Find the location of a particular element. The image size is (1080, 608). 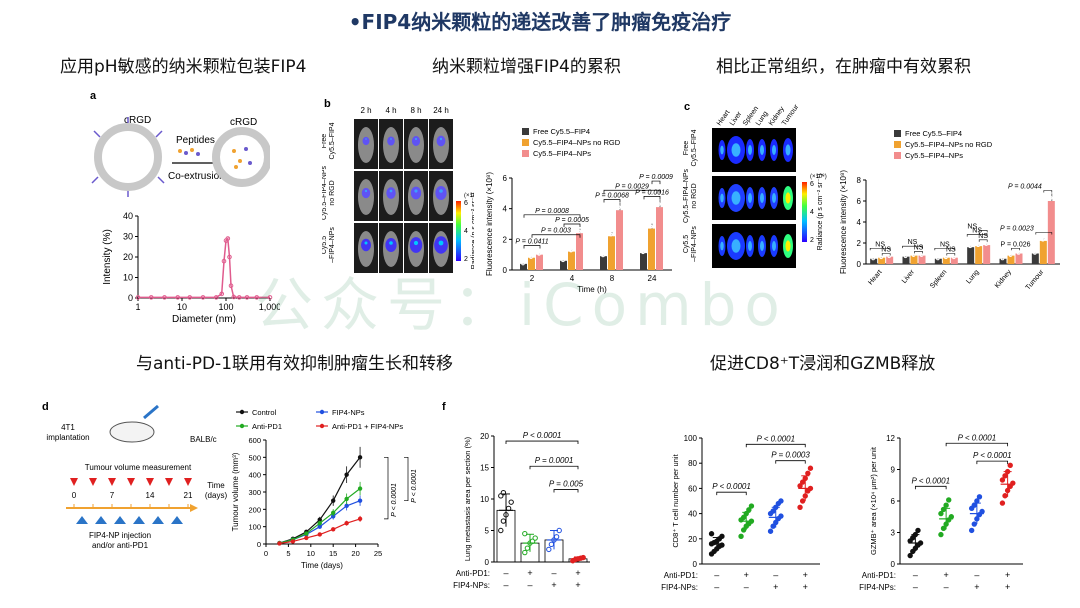

y-tick-label: 2 is located at coordinates (859, 243).